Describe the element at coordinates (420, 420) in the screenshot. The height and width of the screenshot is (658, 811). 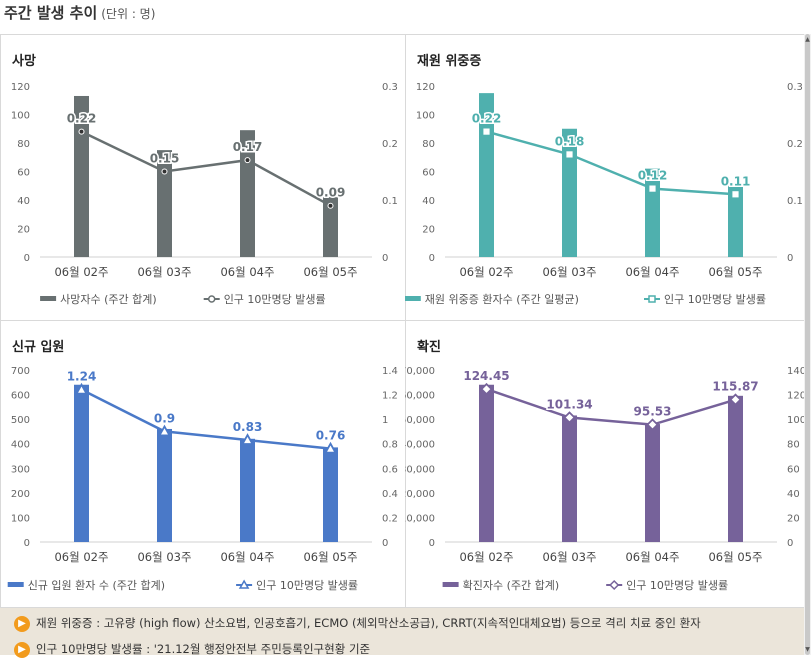
I see `y-tick-left-label: 50,000` at that location.